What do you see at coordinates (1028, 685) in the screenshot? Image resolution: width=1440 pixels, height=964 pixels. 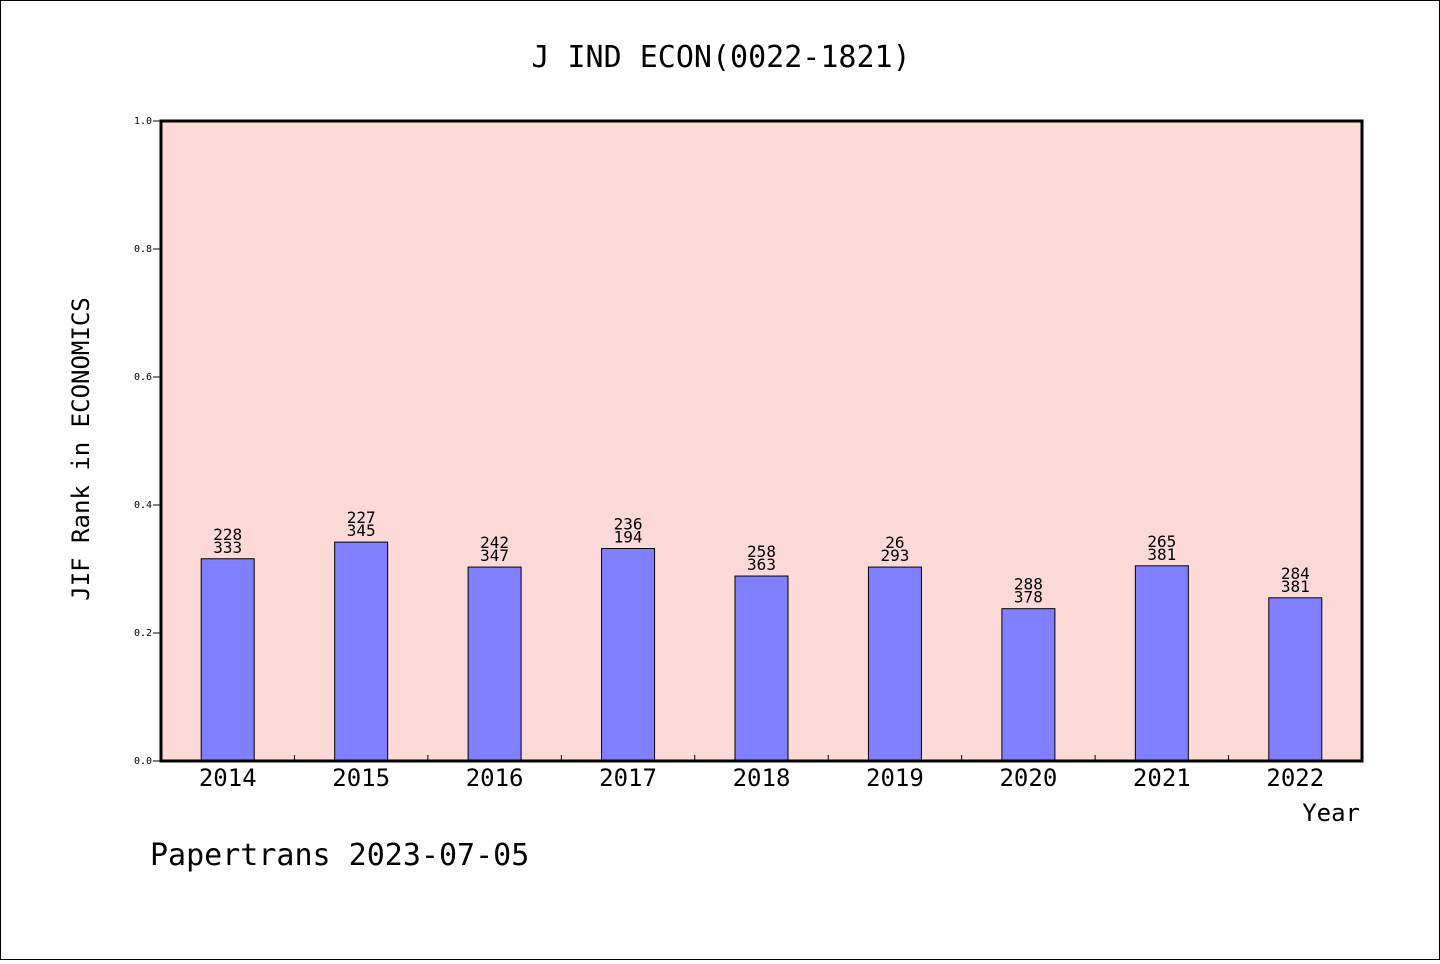 I see `bar-2020` at bounding box center [1028, 685].